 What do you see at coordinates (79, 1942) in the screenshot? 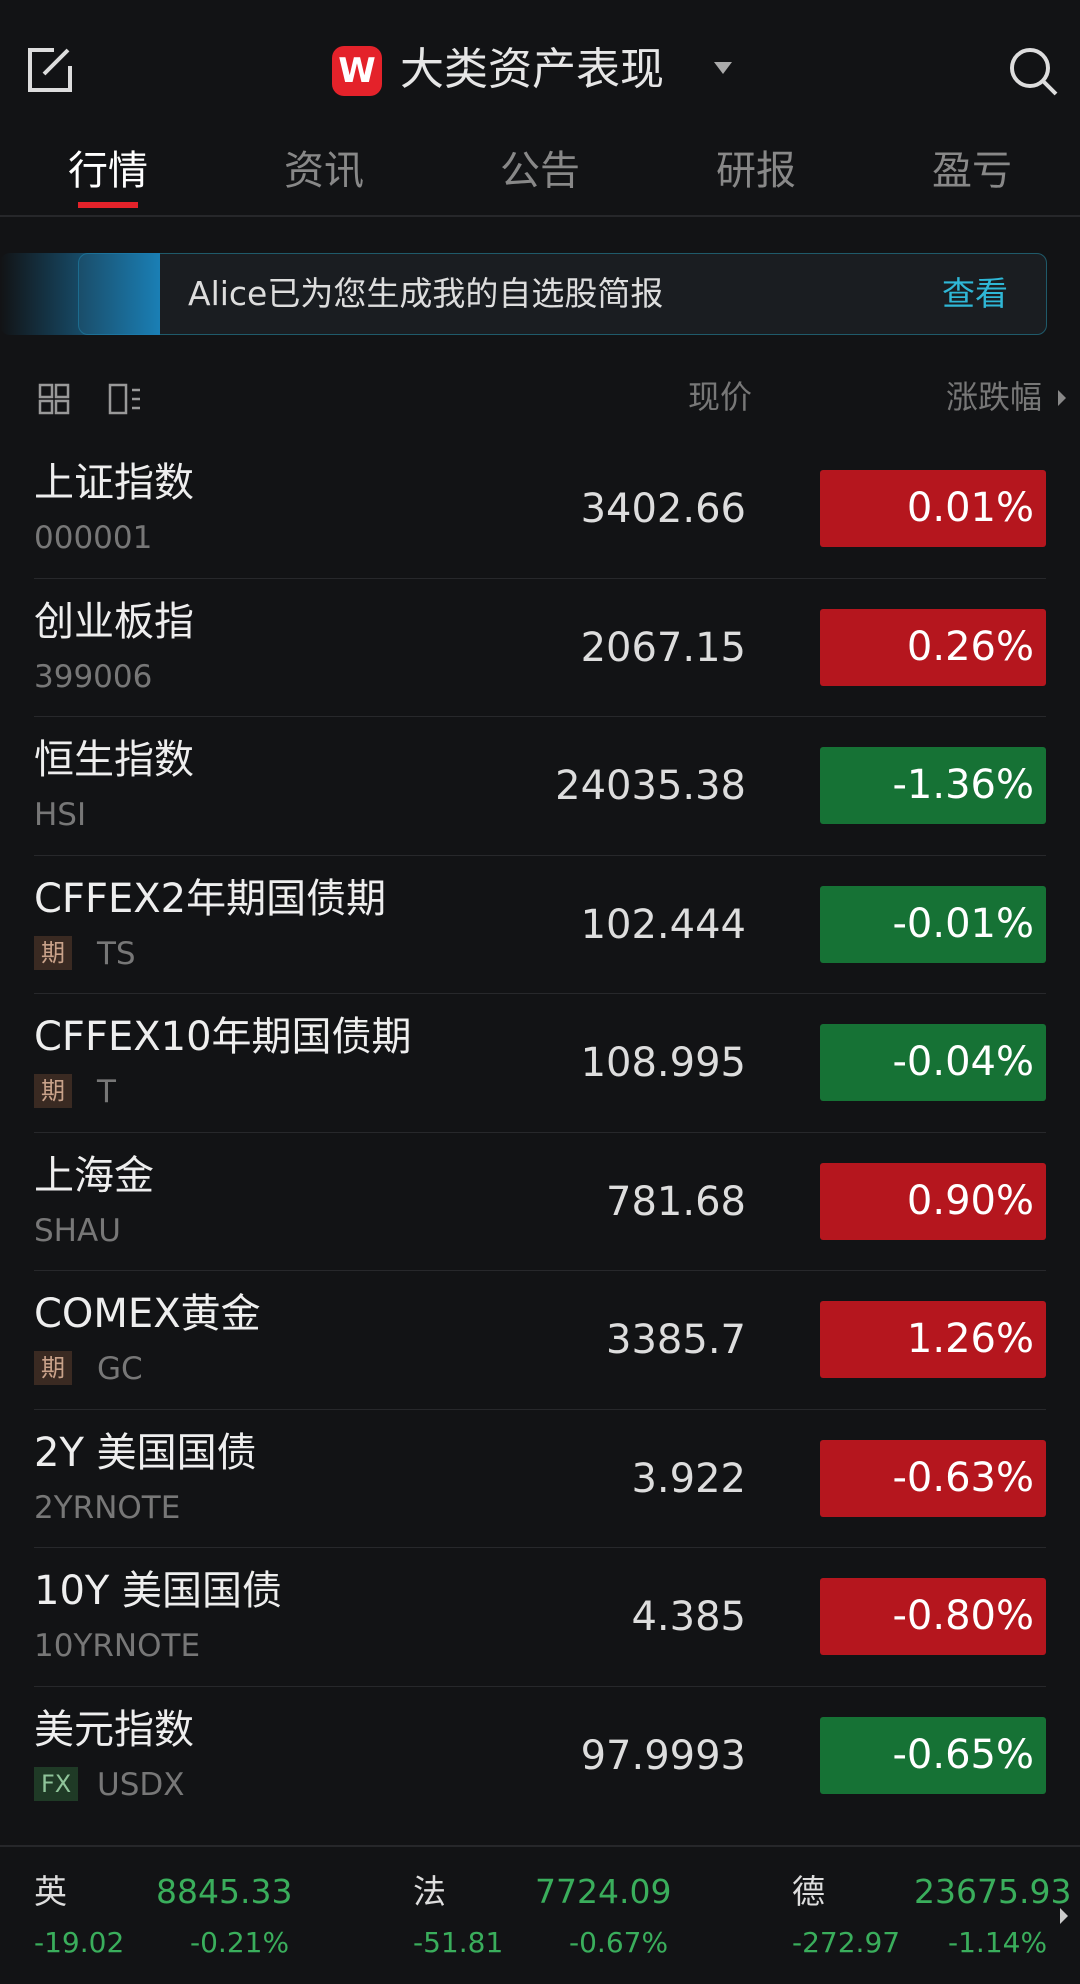
I see `index-change: -19.02` at bounding box center [79, 1942].